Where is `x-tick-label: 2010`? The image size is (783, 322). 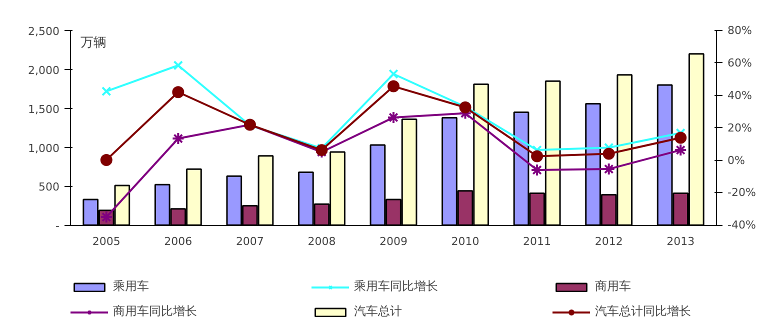
x-tick-label: 2010 is located at coordinates (465, 241).